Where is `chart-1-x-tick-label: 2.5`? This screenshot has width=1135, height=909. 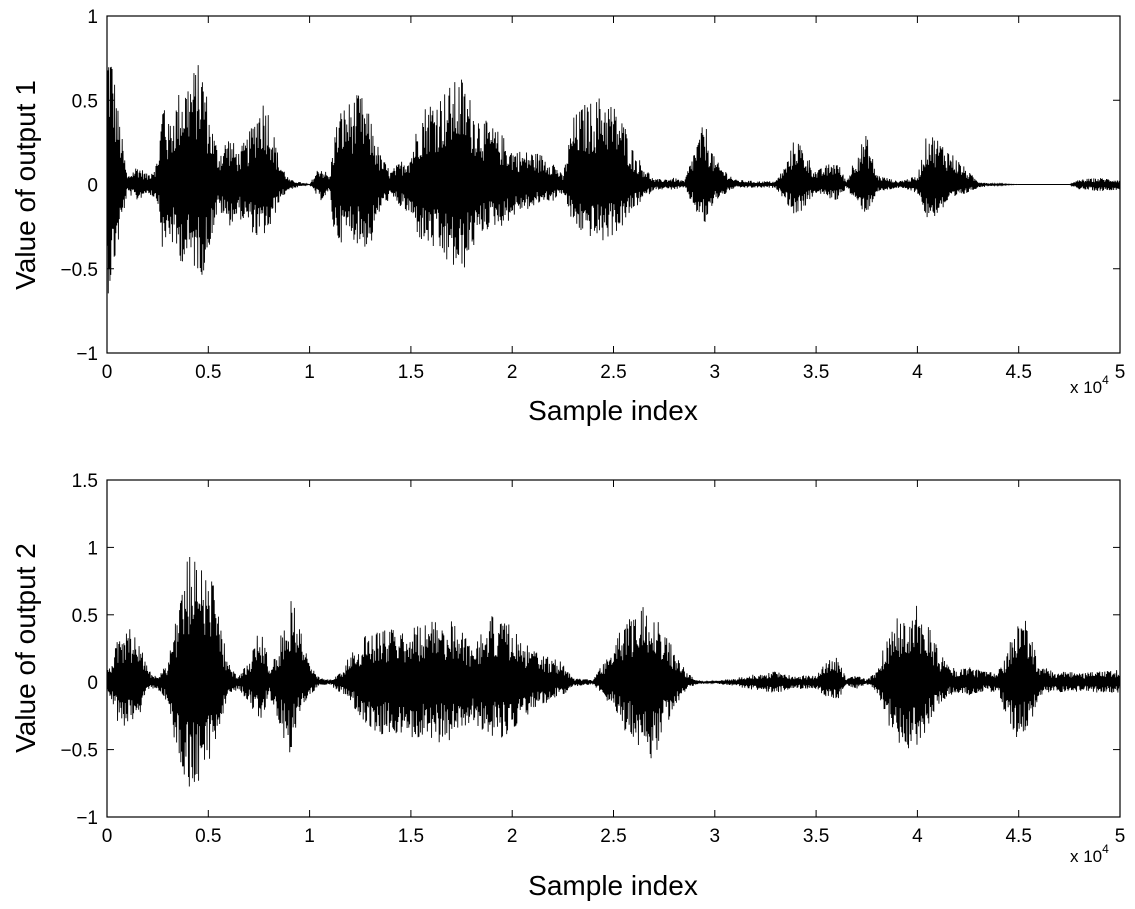 chart-1-x-tick-label: 2.5 is located at coordinates (613, 372).